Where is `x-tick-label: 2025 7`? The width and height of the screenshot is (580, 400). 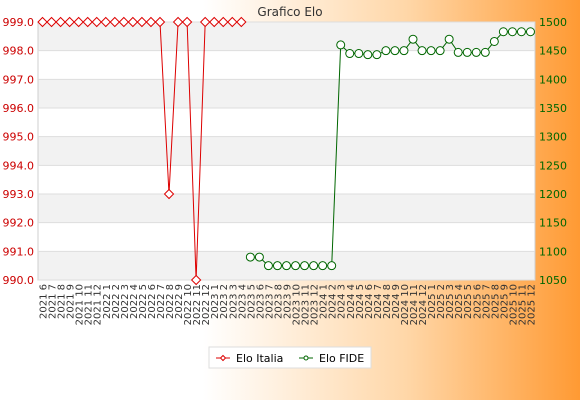 x-tick-label: 2025 7 is located at coordinates (486, 301).